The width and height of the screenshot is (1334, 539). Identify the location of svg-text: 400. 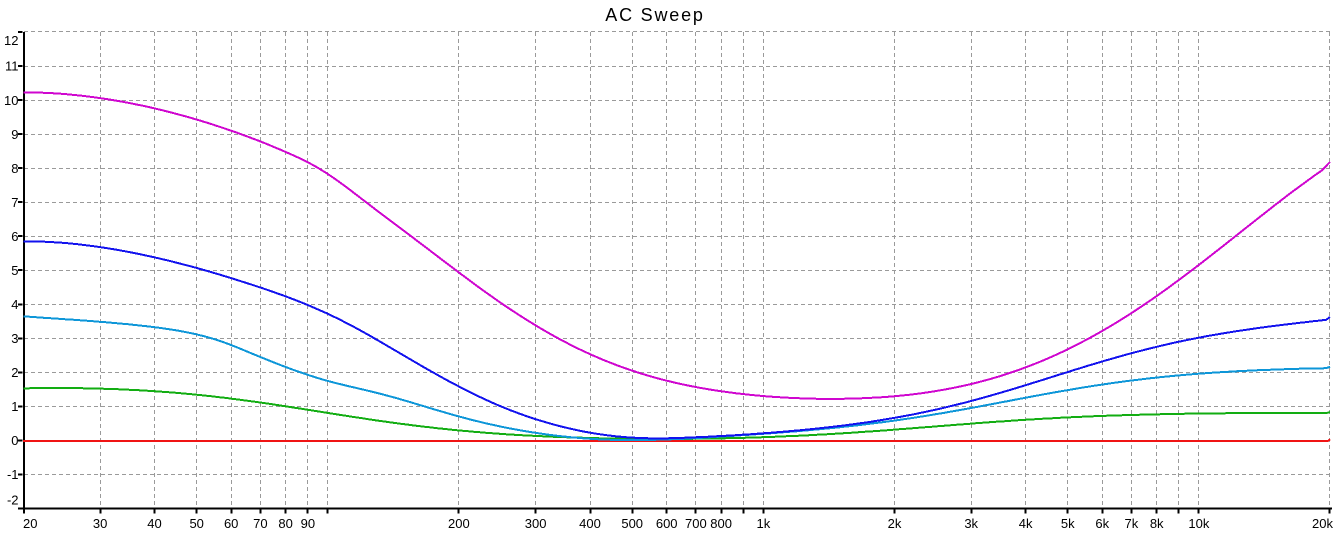
(590, 523).